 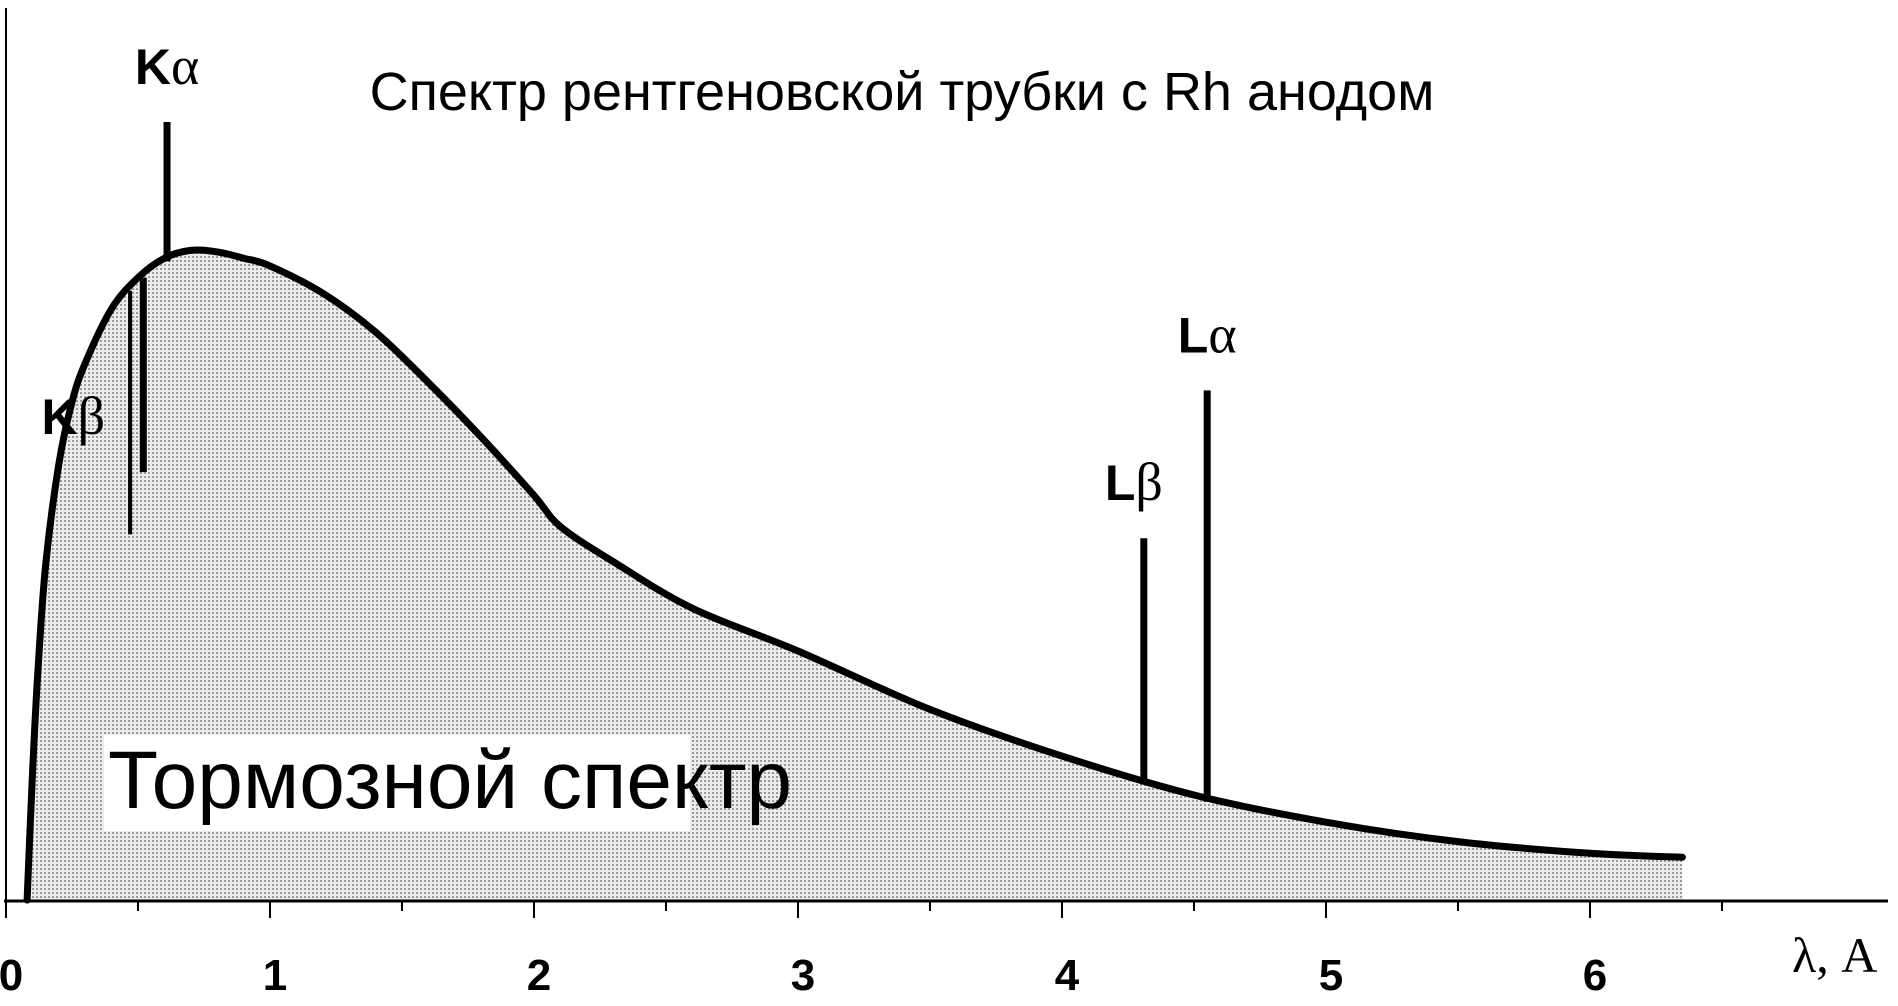 What do you see at coordinates (1067, 975) in the screenshot?
I see `x-tick-label: 4` at bounding box center [1067, 975].